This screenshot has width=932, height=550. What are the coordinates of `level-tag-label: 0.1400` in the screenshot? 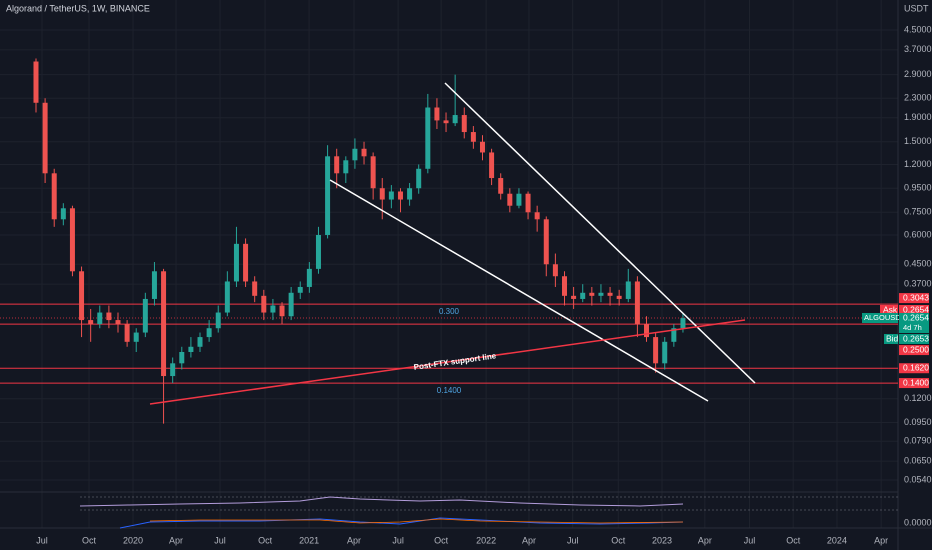 It's located at (916, 382).